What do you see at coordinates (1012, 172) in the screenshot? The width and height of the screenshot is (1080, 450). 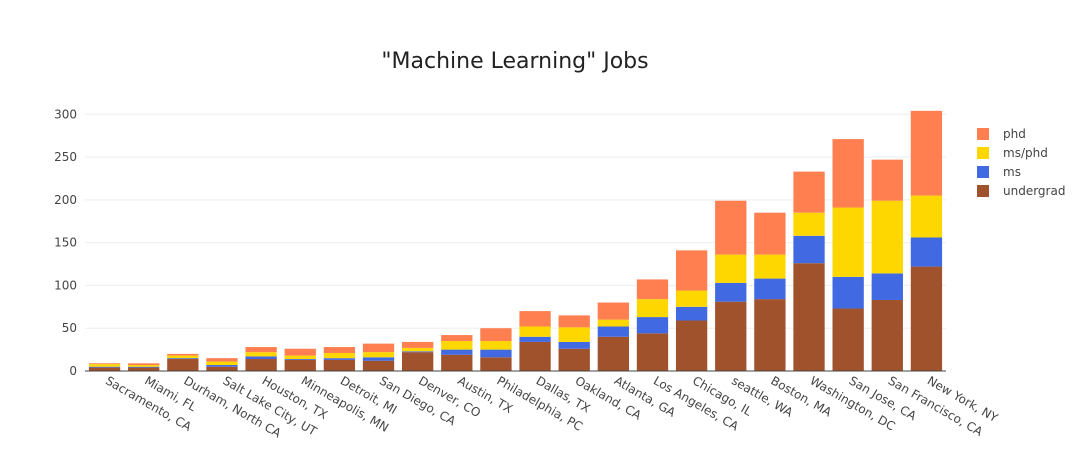 I see `legend-label: ms` at bounding box center [1012, 172].